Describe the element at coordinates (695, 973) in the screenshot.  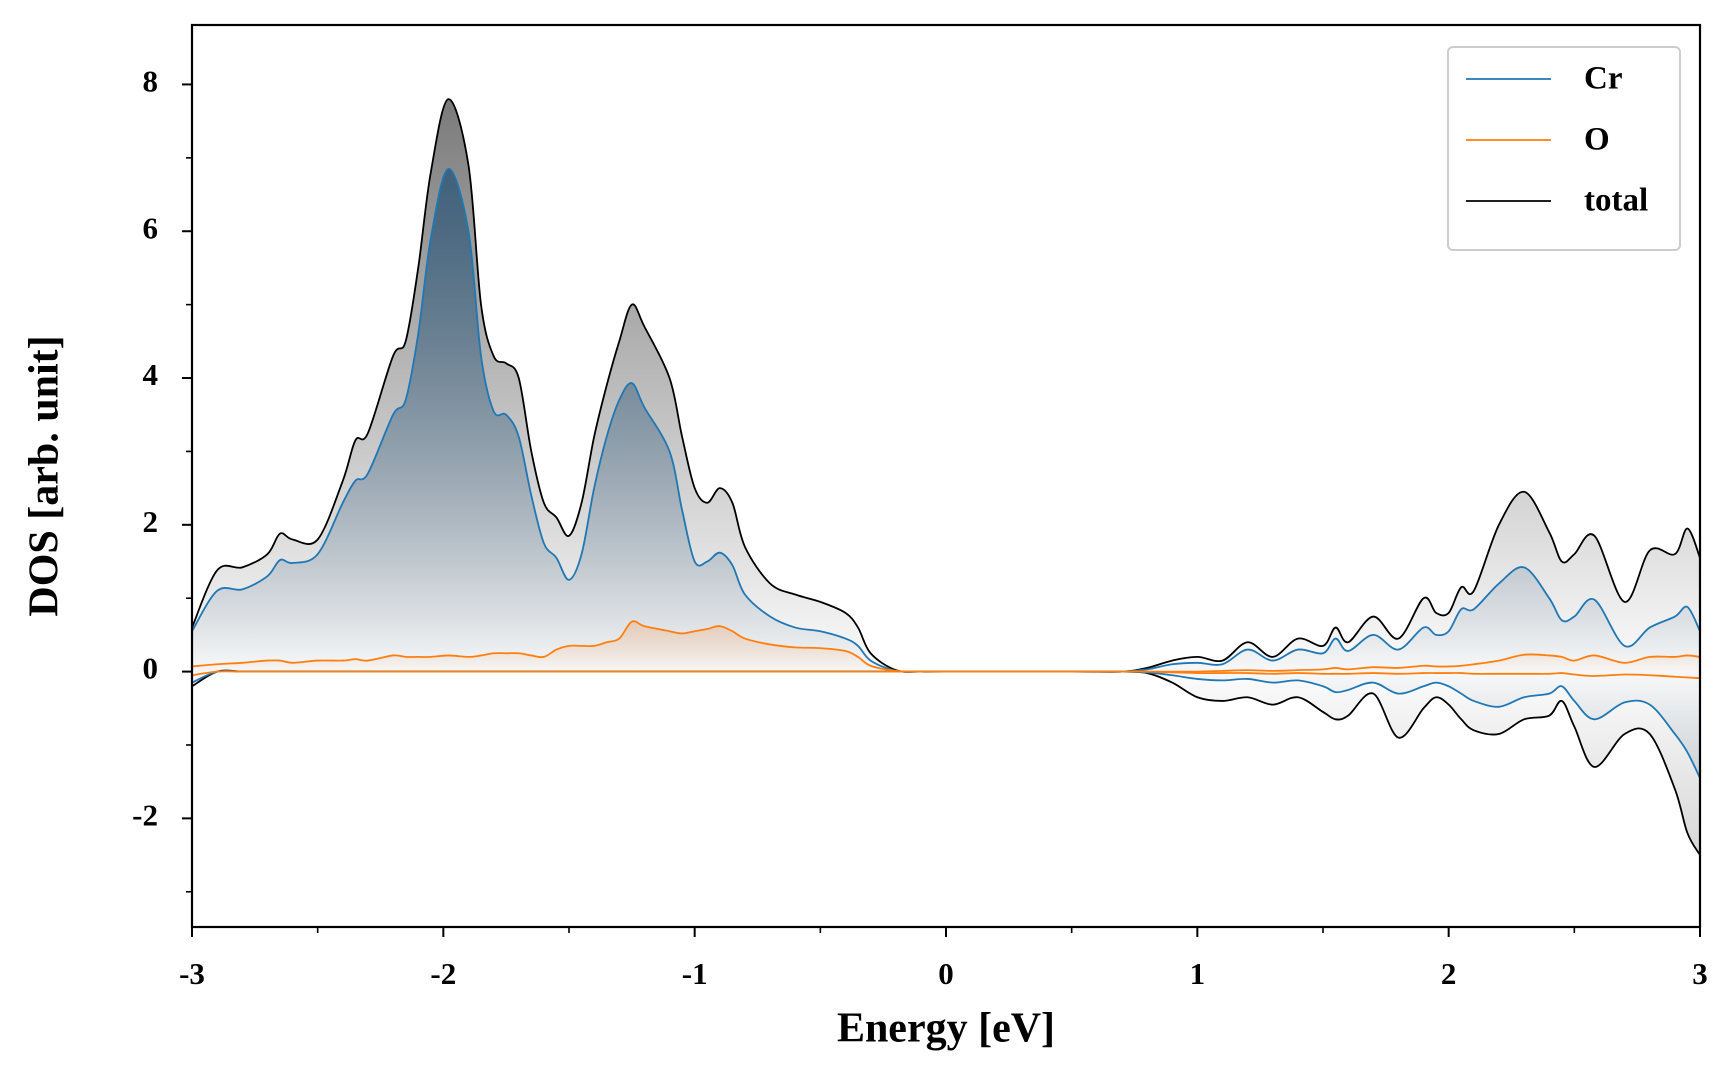
I see `x-tick-label: -1` at that location.